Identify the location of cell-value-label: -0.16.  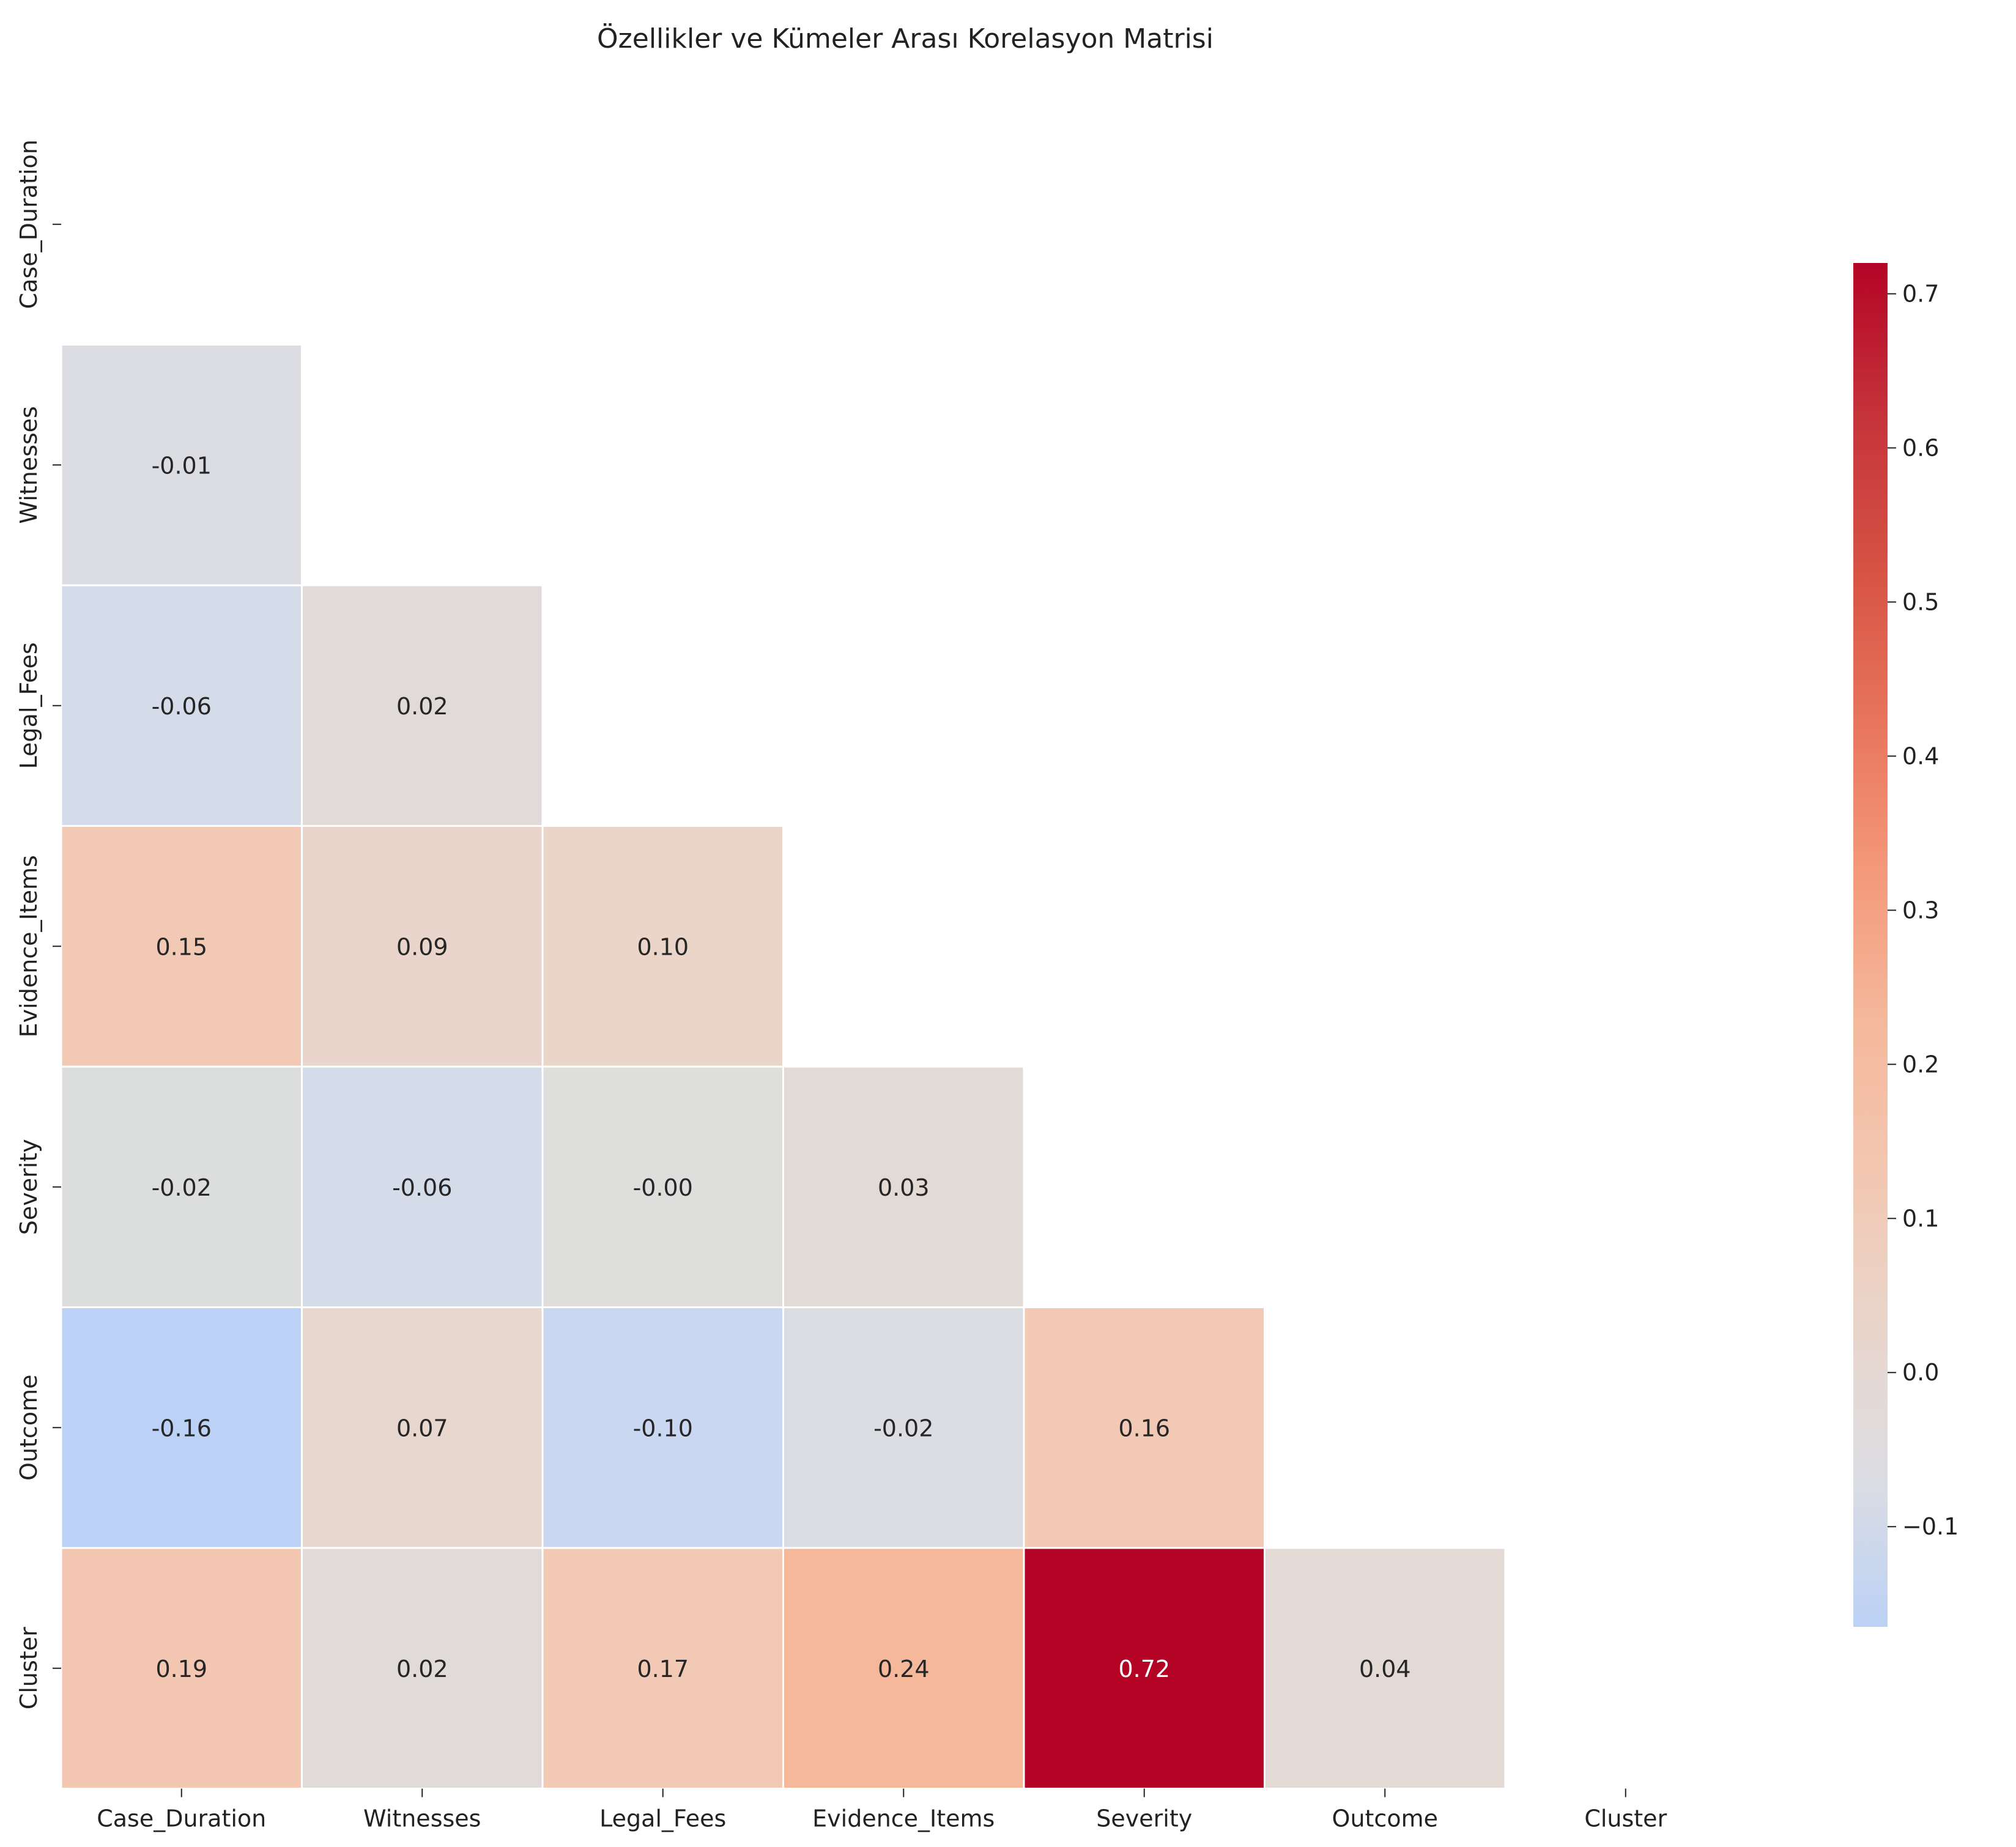
(182, 1428).